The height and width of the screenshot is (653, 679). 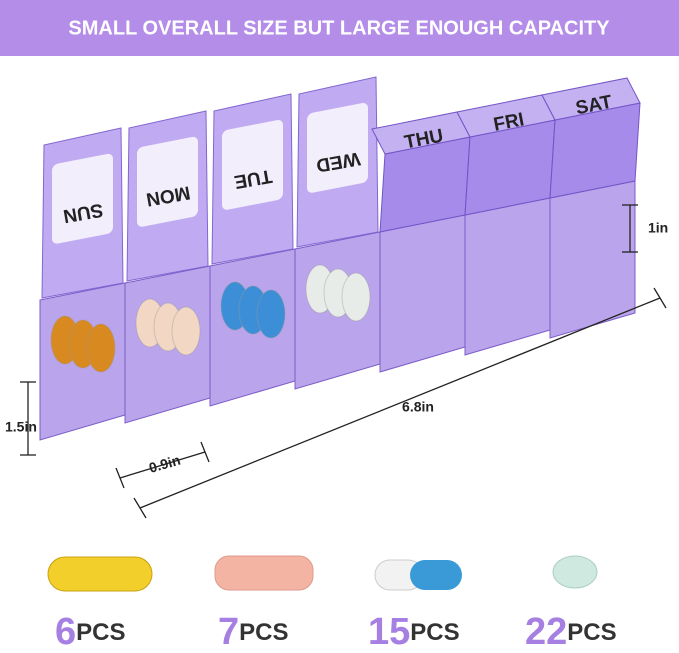 I want to click on capacity-count: 15PCS, so click(x=414, y=632).